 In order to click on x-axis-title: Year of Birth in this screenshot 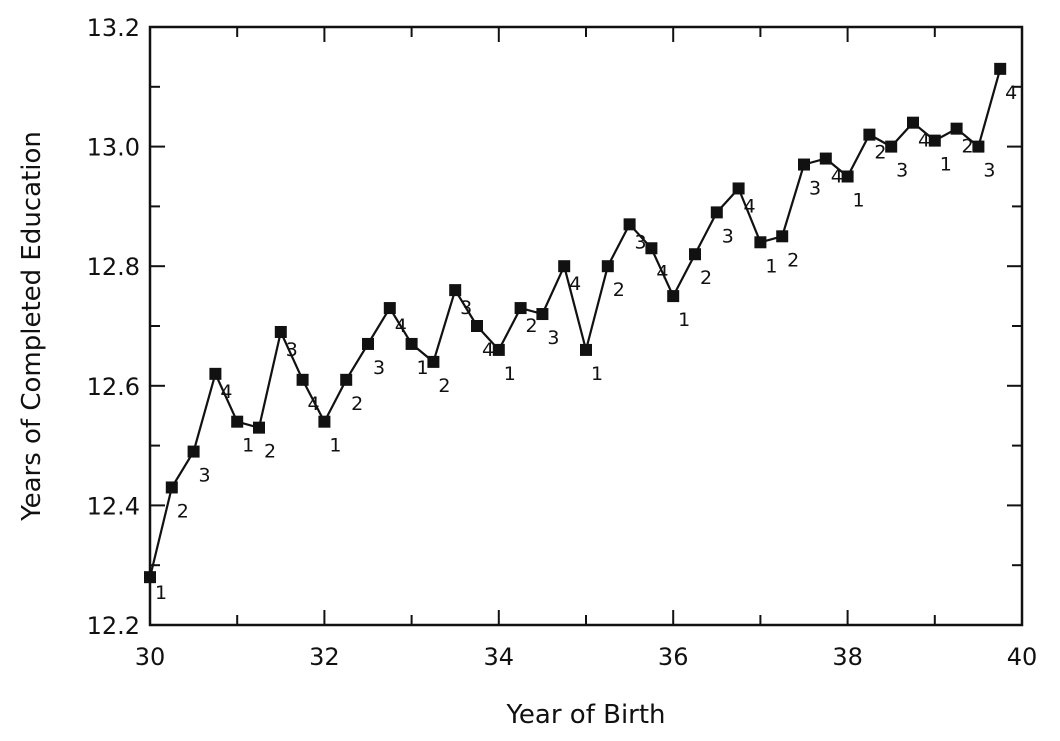, I will do `click(585, 715)`.